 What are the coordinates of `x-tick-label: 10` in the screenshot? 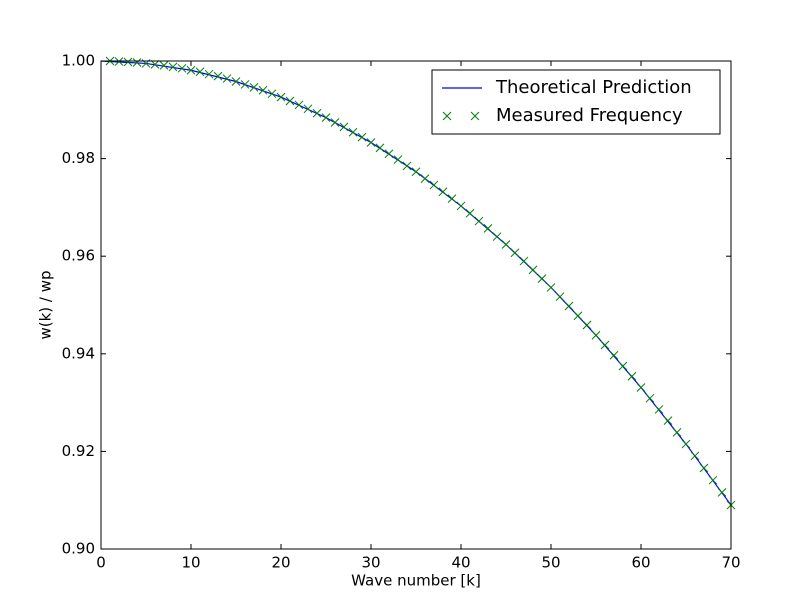 It's located at (190, 563).